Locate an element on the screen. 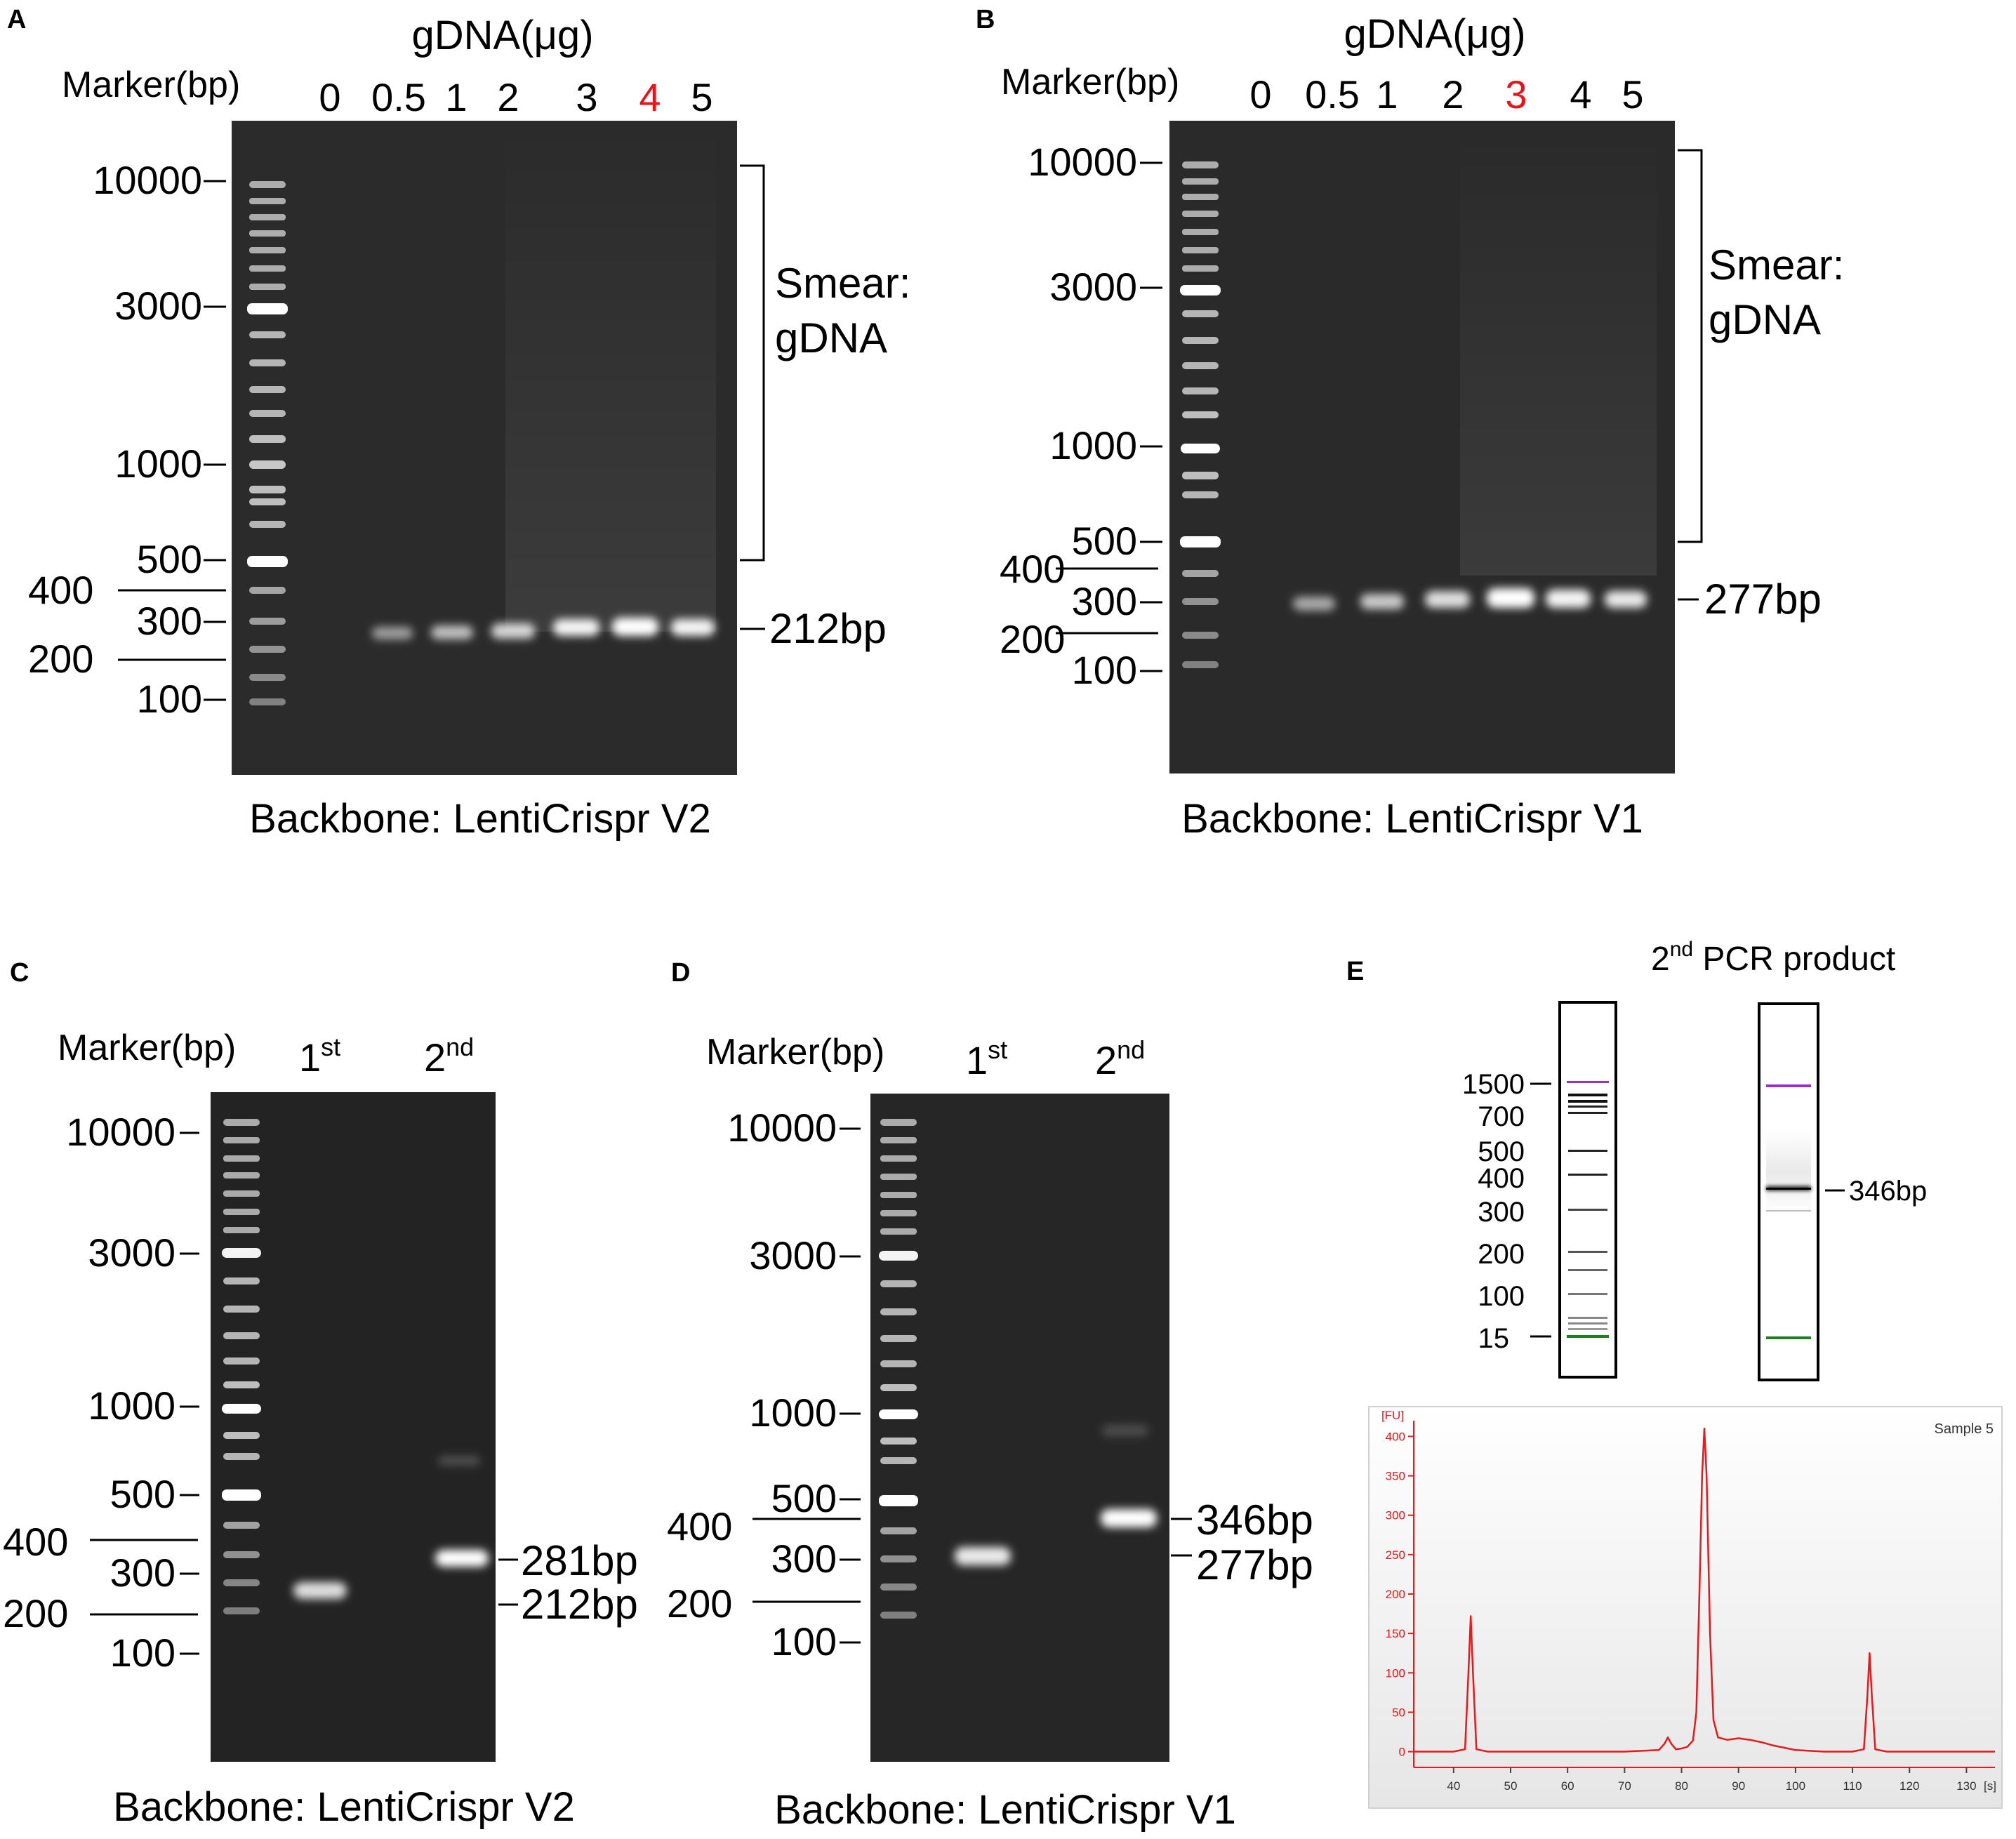 The image size is (2016, 1839). panel-c-ladder-ticks is located at coordinates (144, 1393).